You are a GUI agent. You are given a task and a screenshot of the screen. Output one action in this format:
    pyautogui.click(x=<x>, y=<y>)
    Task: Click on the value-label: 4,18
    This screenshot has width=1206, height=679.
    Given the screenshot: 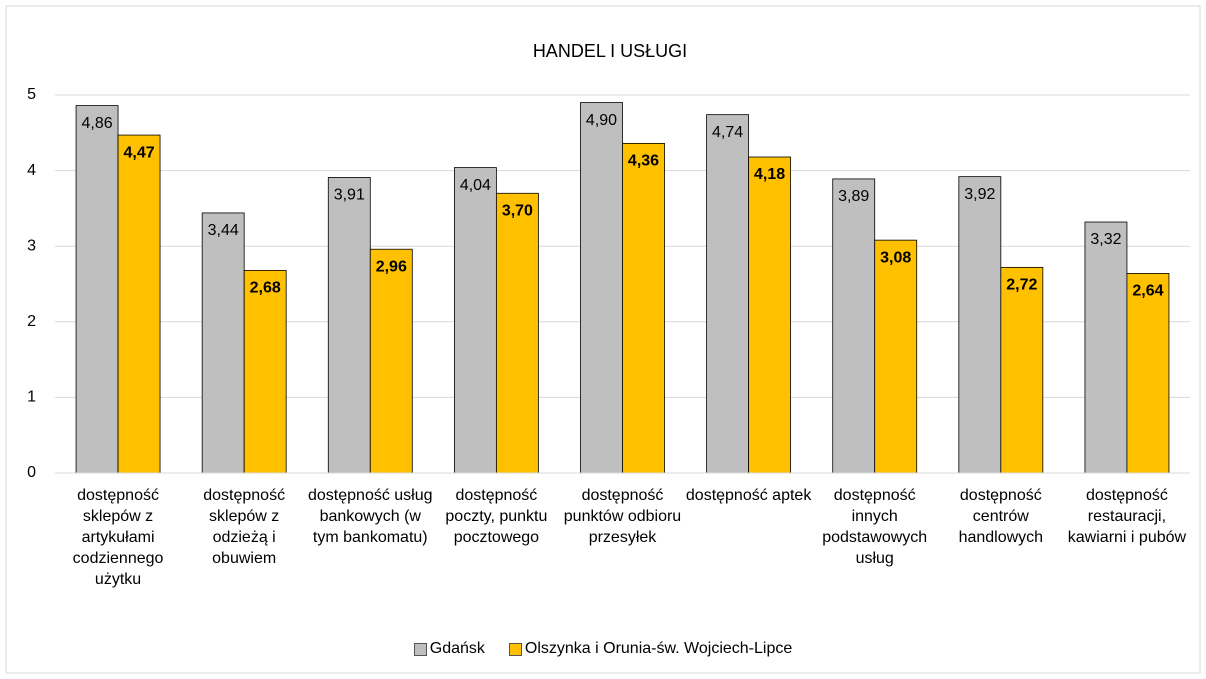 What is the action you would take?
    pyautogui.click(x=769, y=174)
    